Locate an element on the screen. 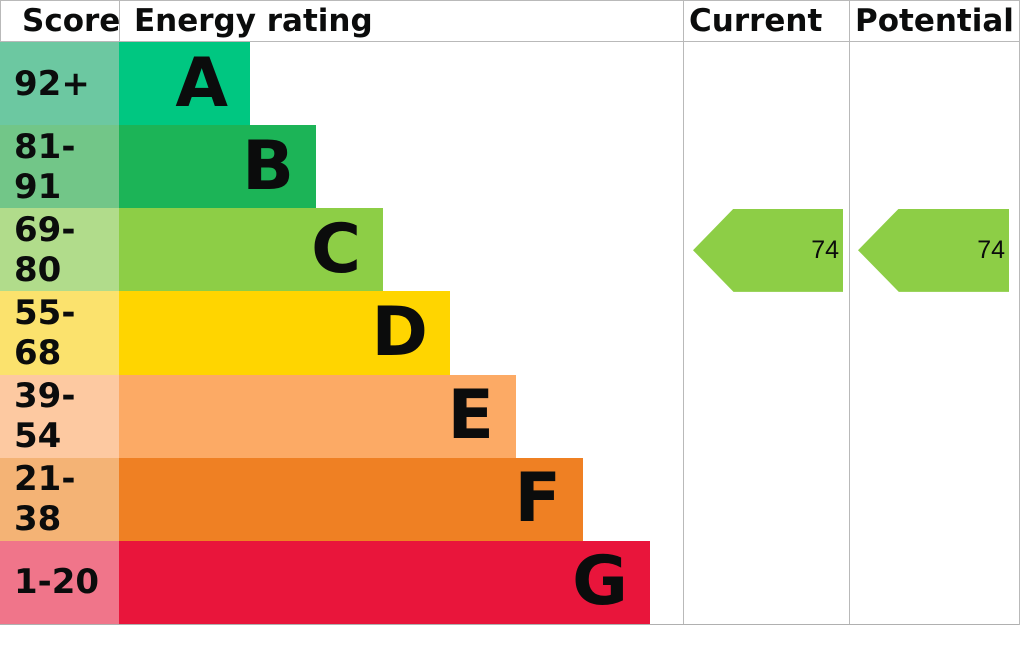 This screenshot has height=666, width=1024. band-row: 39-54 E is located at coordinates (341, 416).